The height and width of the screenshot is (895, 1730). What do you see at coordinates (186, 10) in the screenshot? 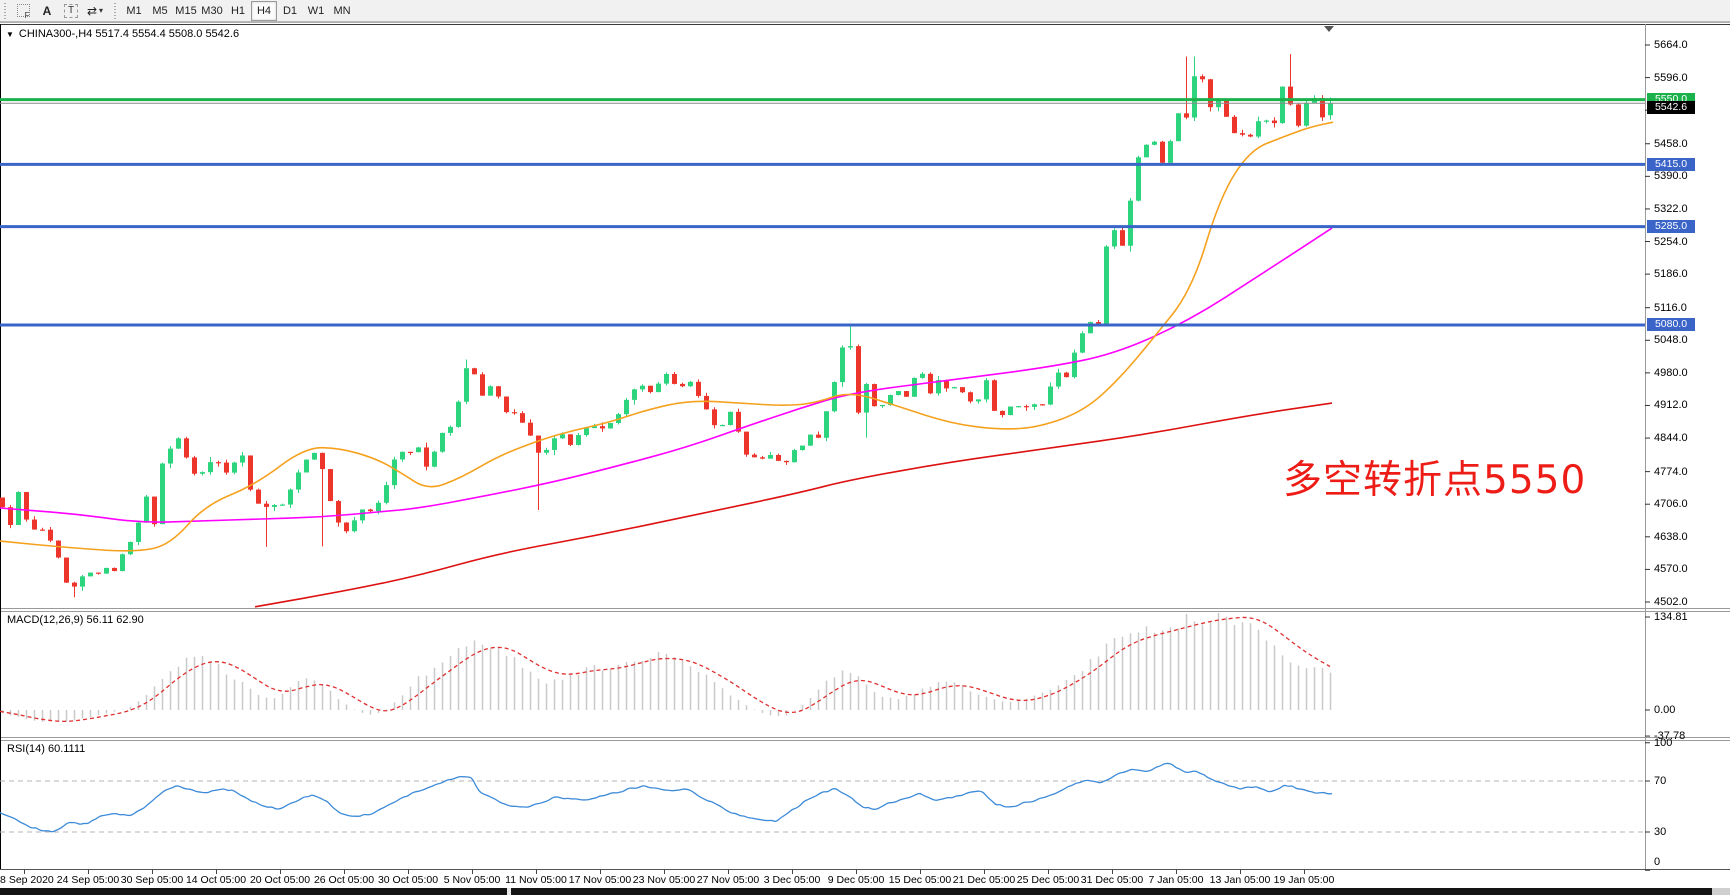
I see `tf-button-M15: M15` at bounding box center [186, 10].